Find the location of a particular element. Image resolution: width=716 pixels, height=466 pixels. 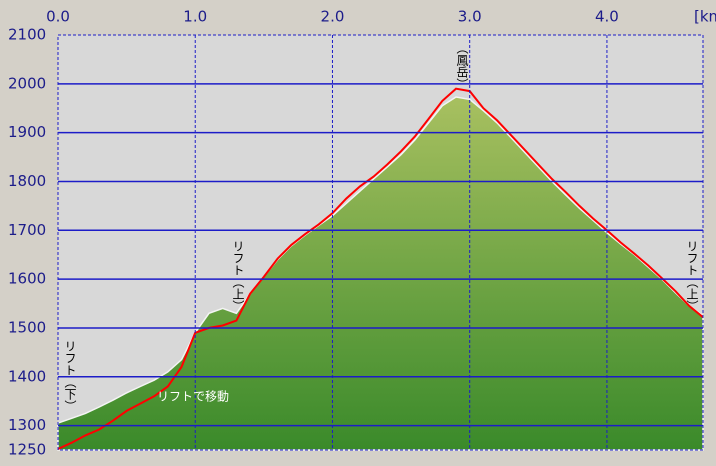

x-tick-label: 0.0 is located at coordinates (58, 17).